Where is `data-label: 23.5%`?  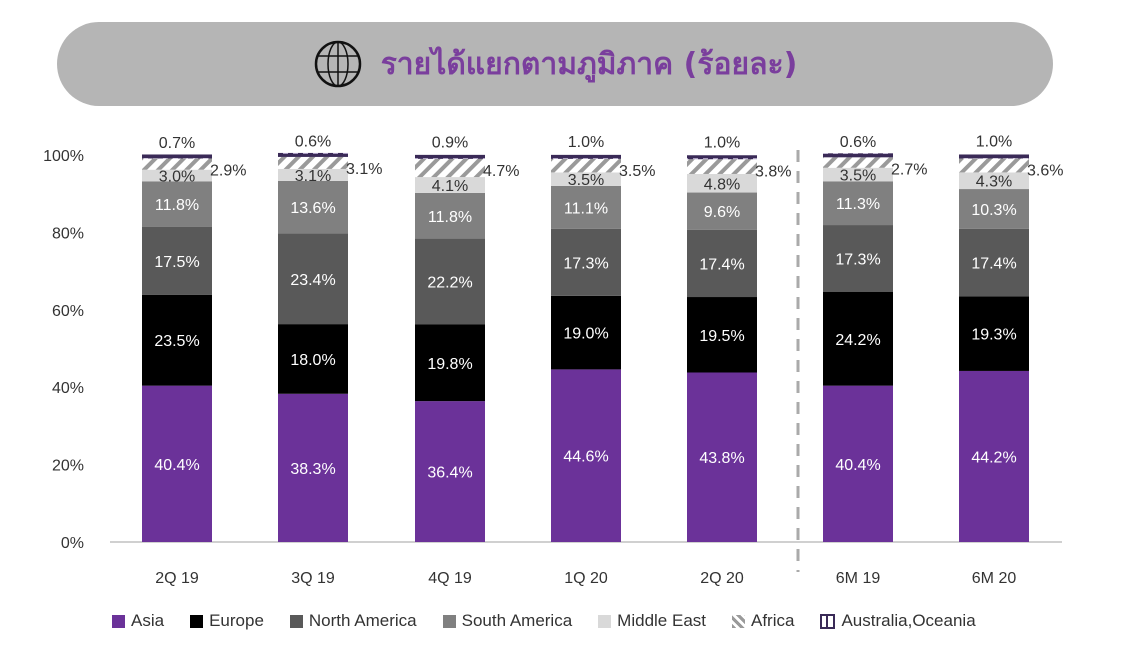 data-label: 23.5% is located at coordinates (176, 341).